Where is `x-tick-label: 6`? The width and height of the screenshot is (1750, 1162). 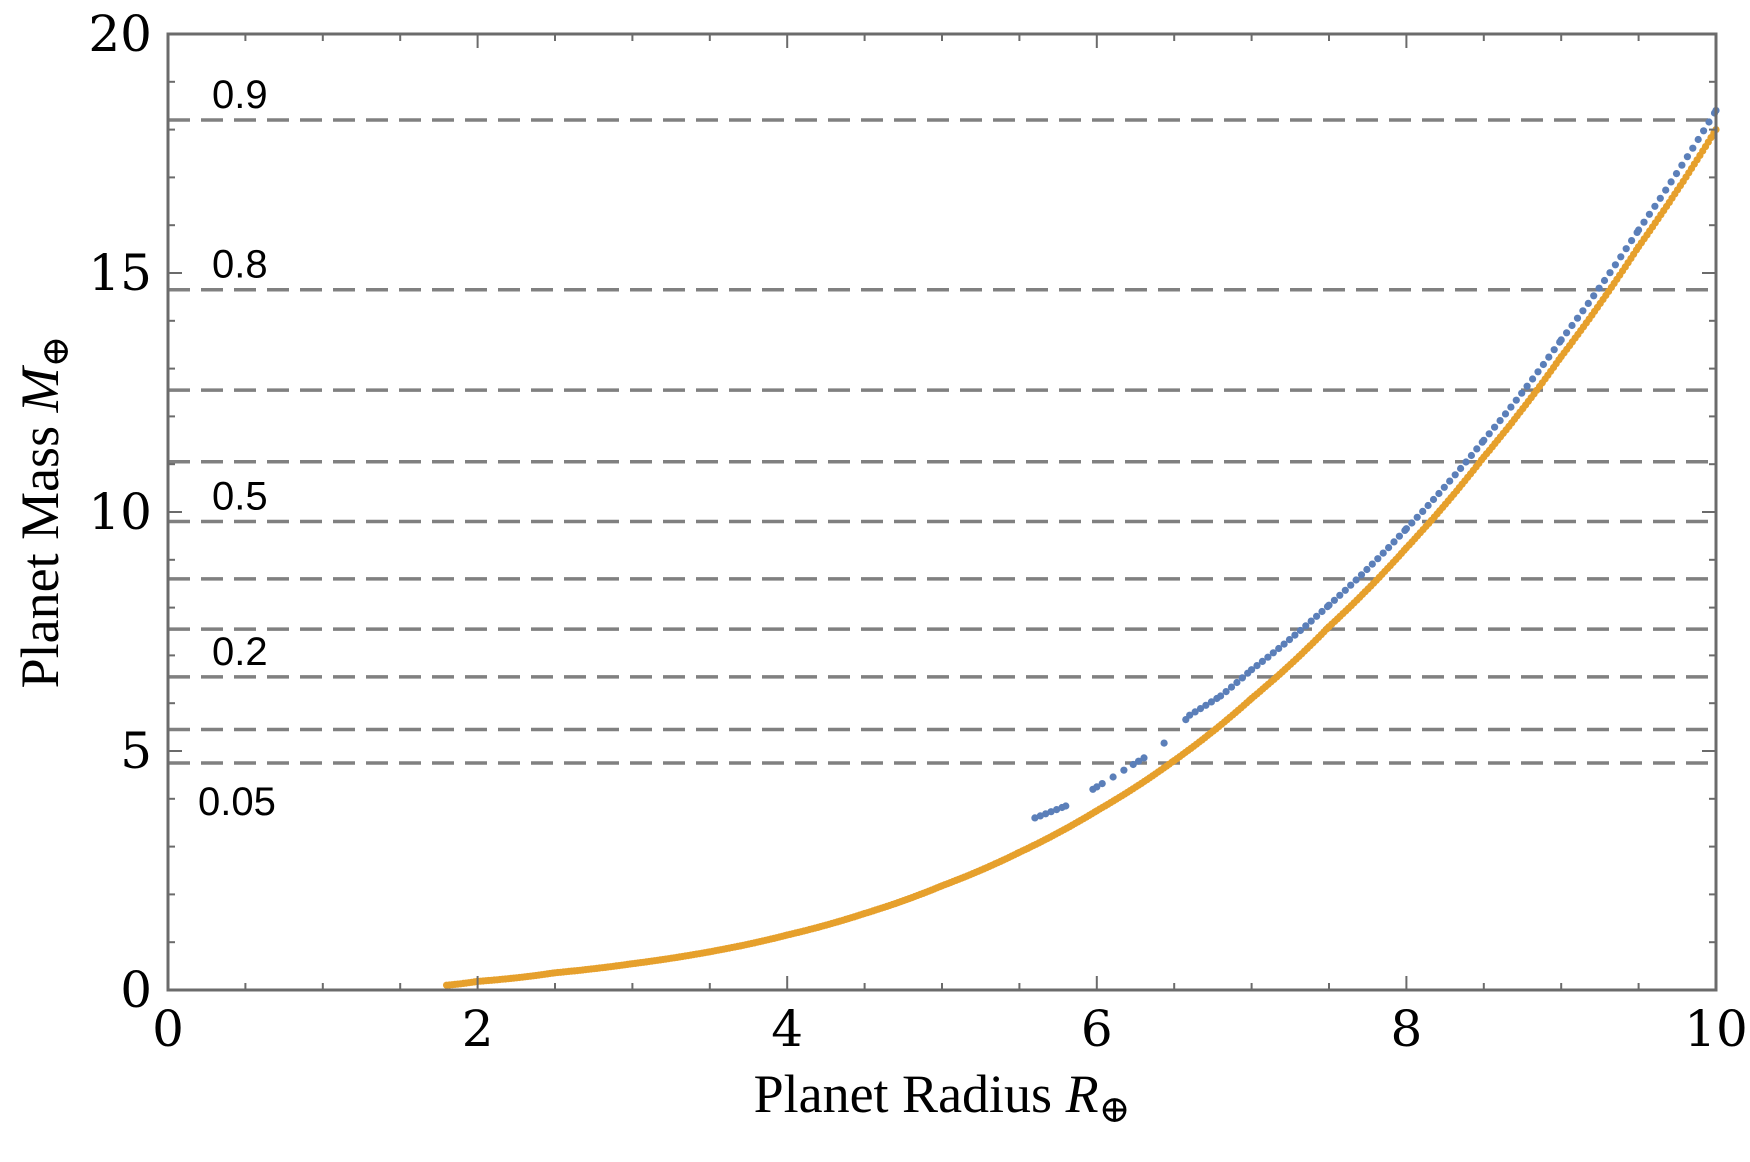 x-tick-label: 6 is located at coordinates (1097, 1029).